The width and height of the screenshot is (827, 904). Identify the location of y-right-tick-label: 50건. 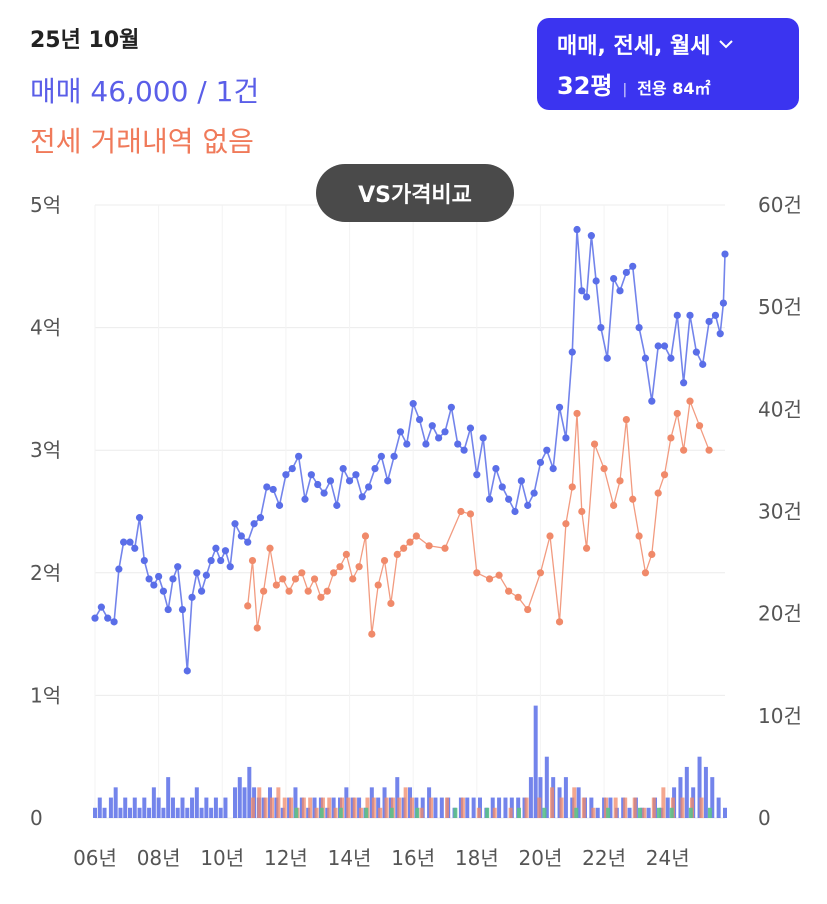
(780, 307).